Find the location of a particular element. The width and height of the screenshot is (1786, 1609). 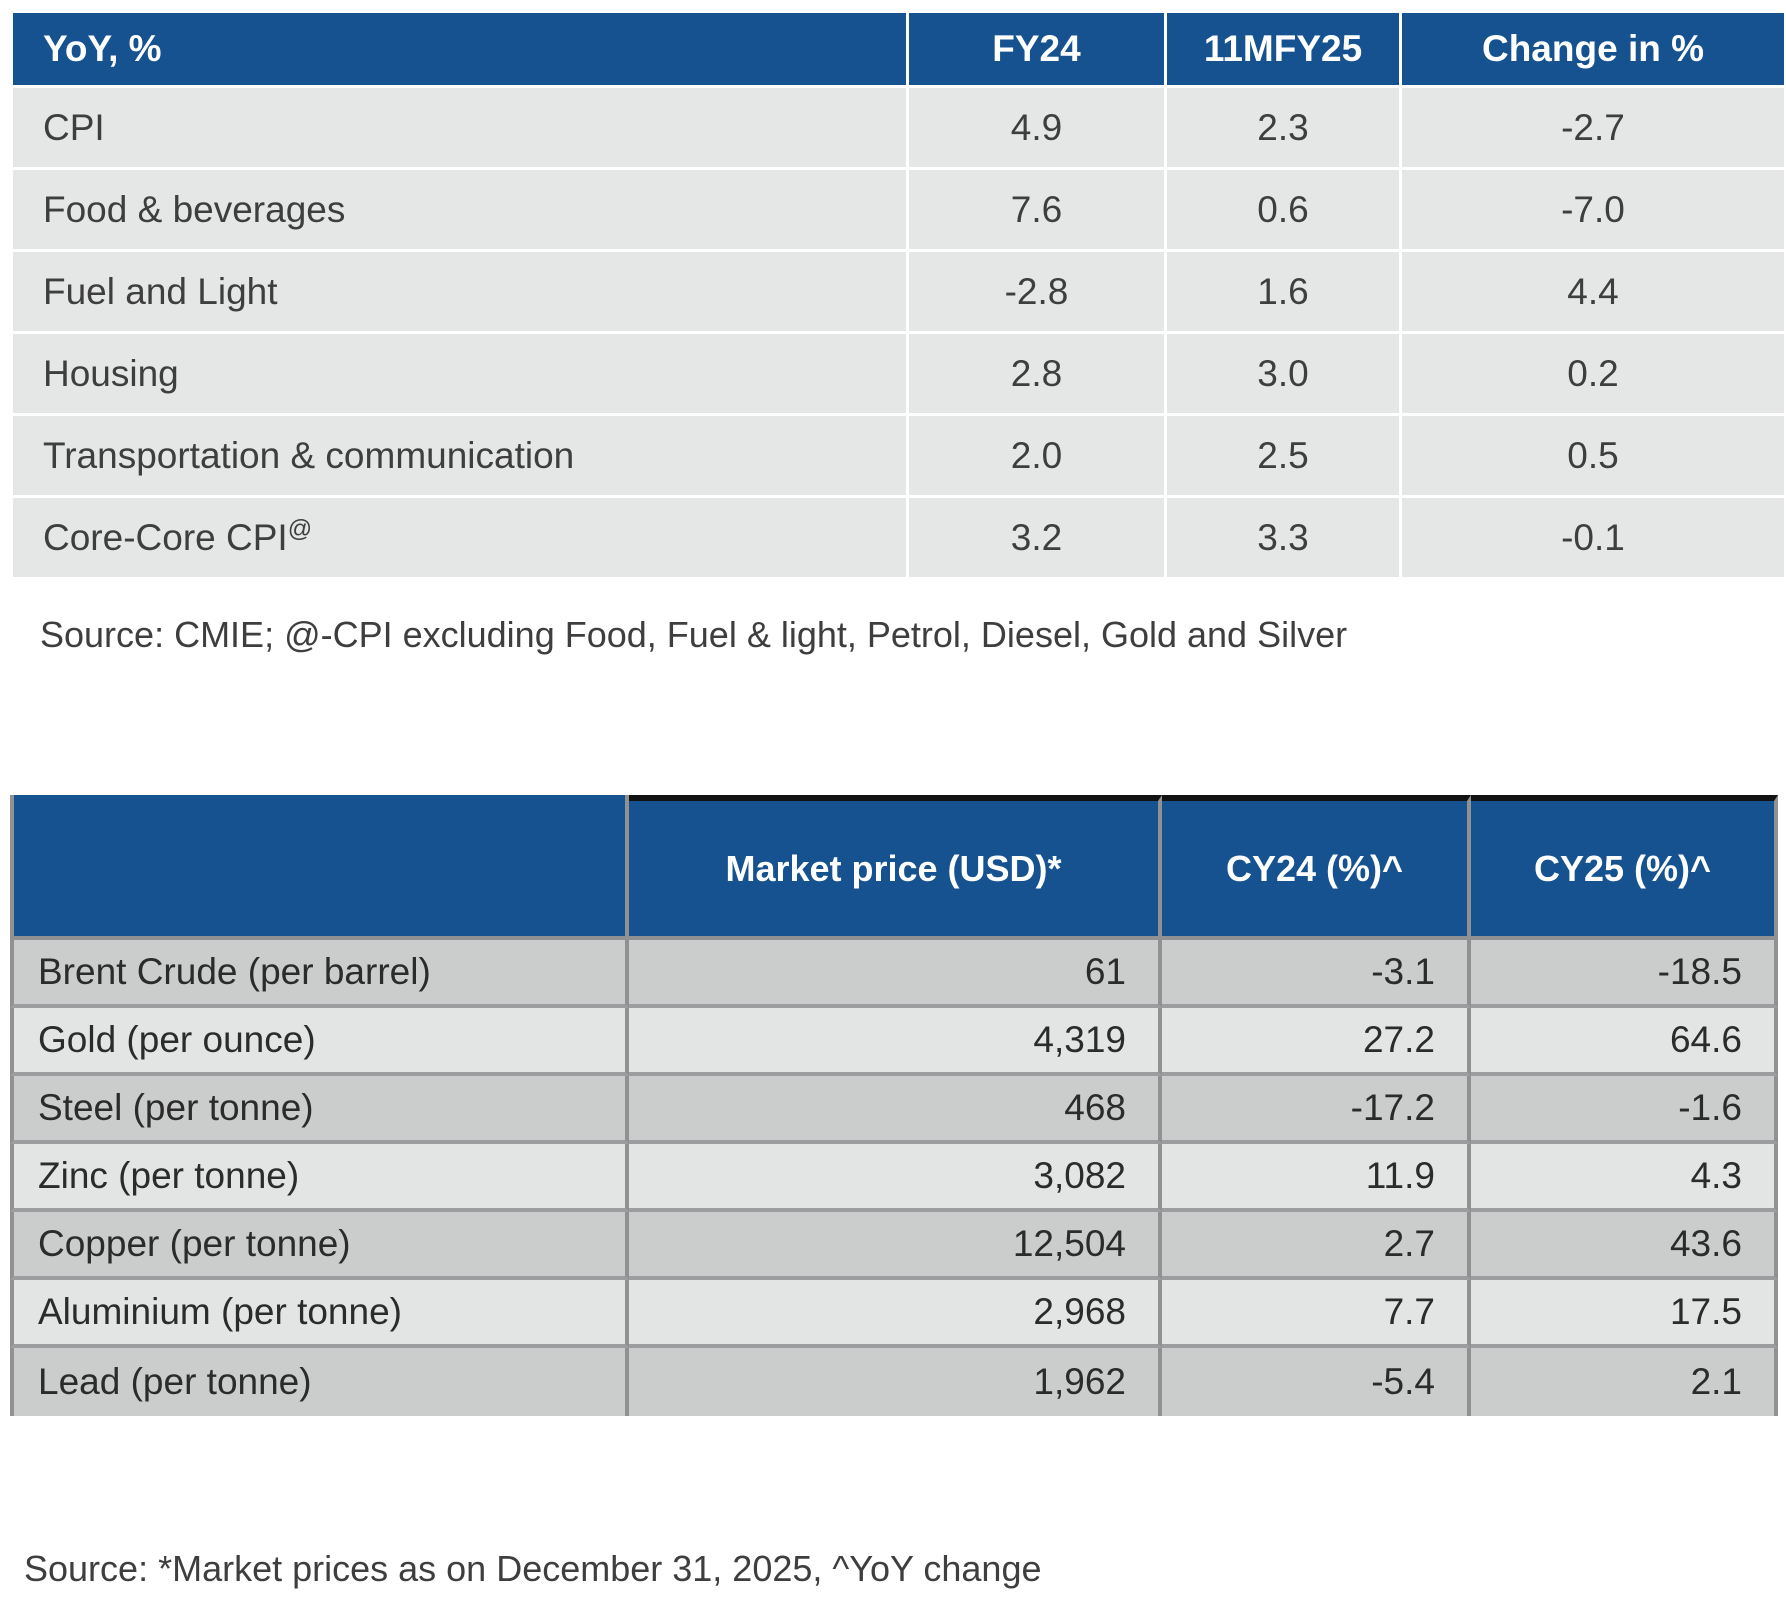

cell-market-price: 61 is located at coordinates (895, 974).